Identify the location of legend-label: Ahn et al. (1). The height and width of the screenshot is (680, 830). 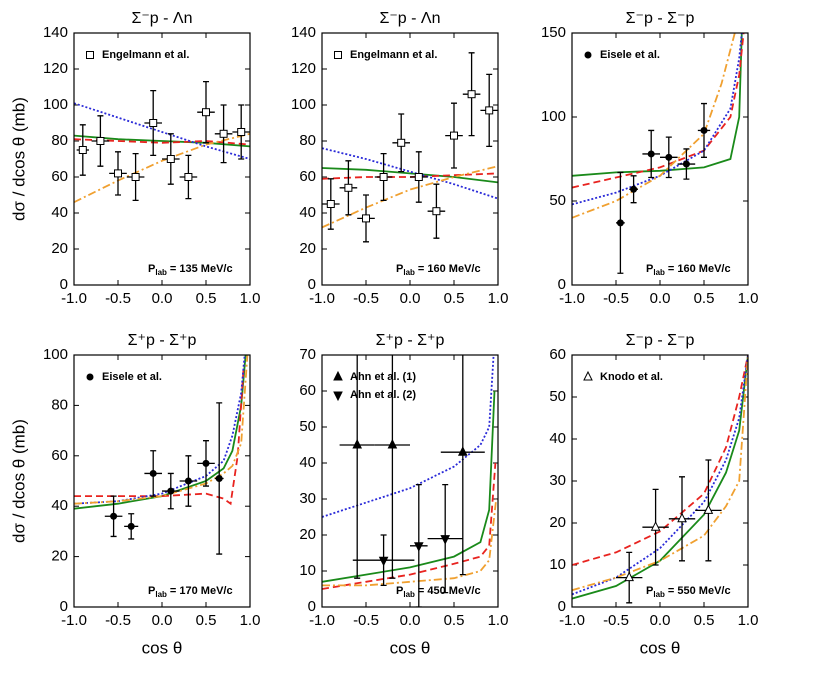
(383, 377).